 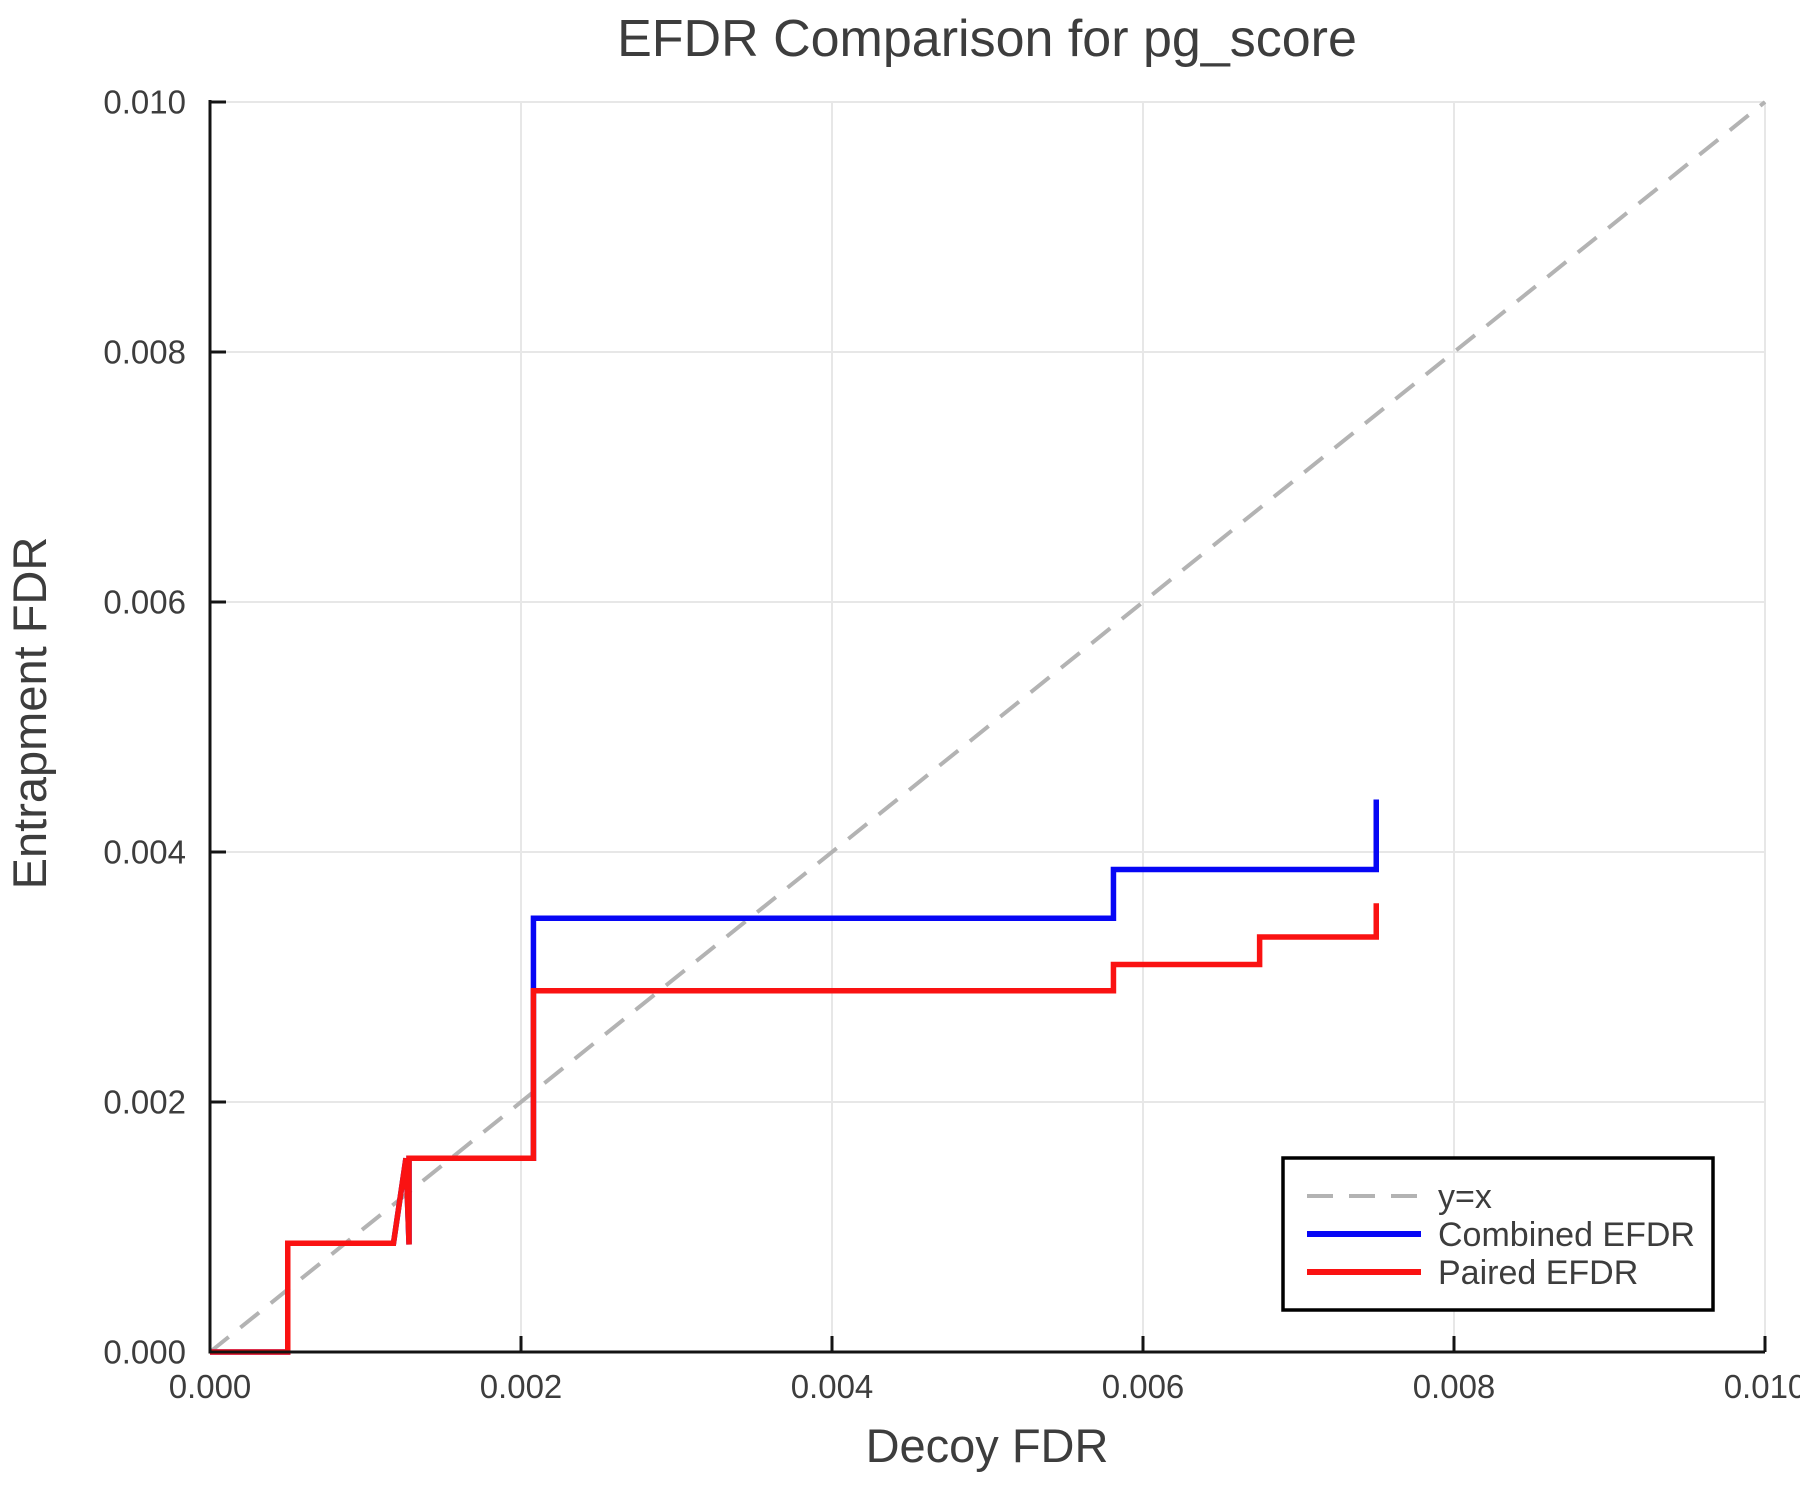 I want to click on y-tick-label: 0.008, so click(x=144, y=352).